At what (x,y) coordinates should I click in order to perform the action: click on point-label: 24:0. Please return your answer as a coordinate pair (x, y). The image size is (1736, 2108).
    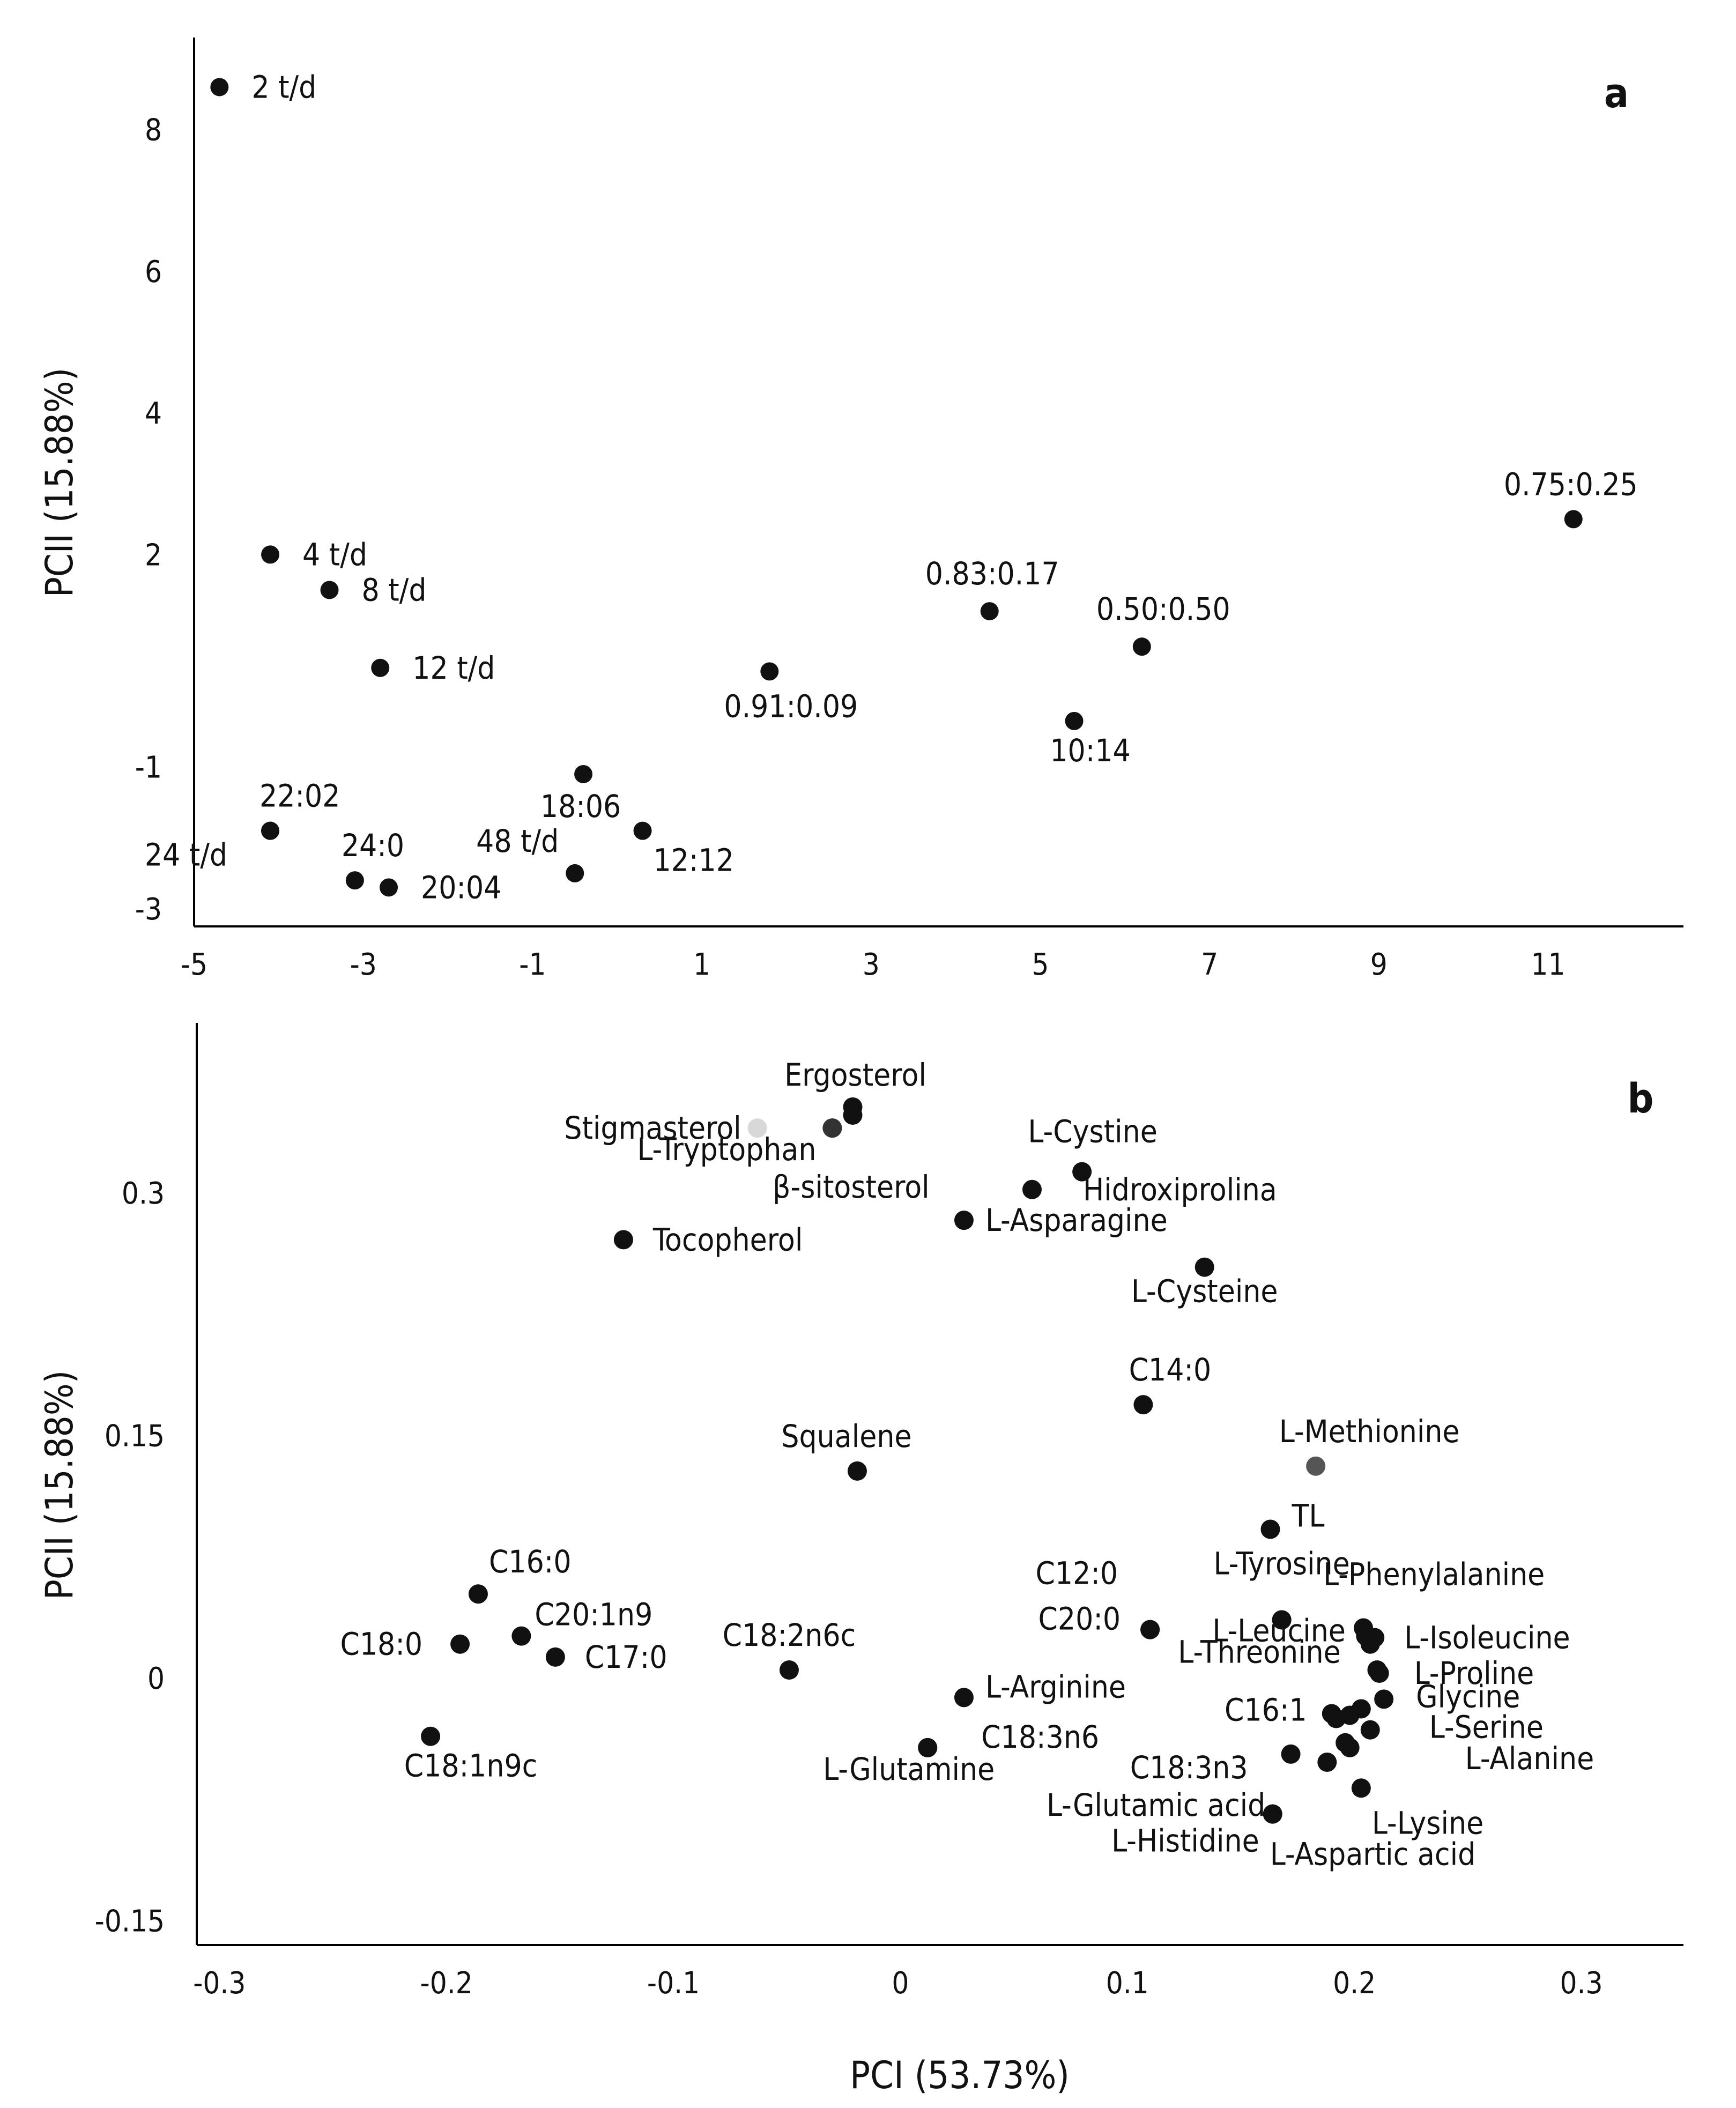
    Looking at the image, I should click on (373, 845).